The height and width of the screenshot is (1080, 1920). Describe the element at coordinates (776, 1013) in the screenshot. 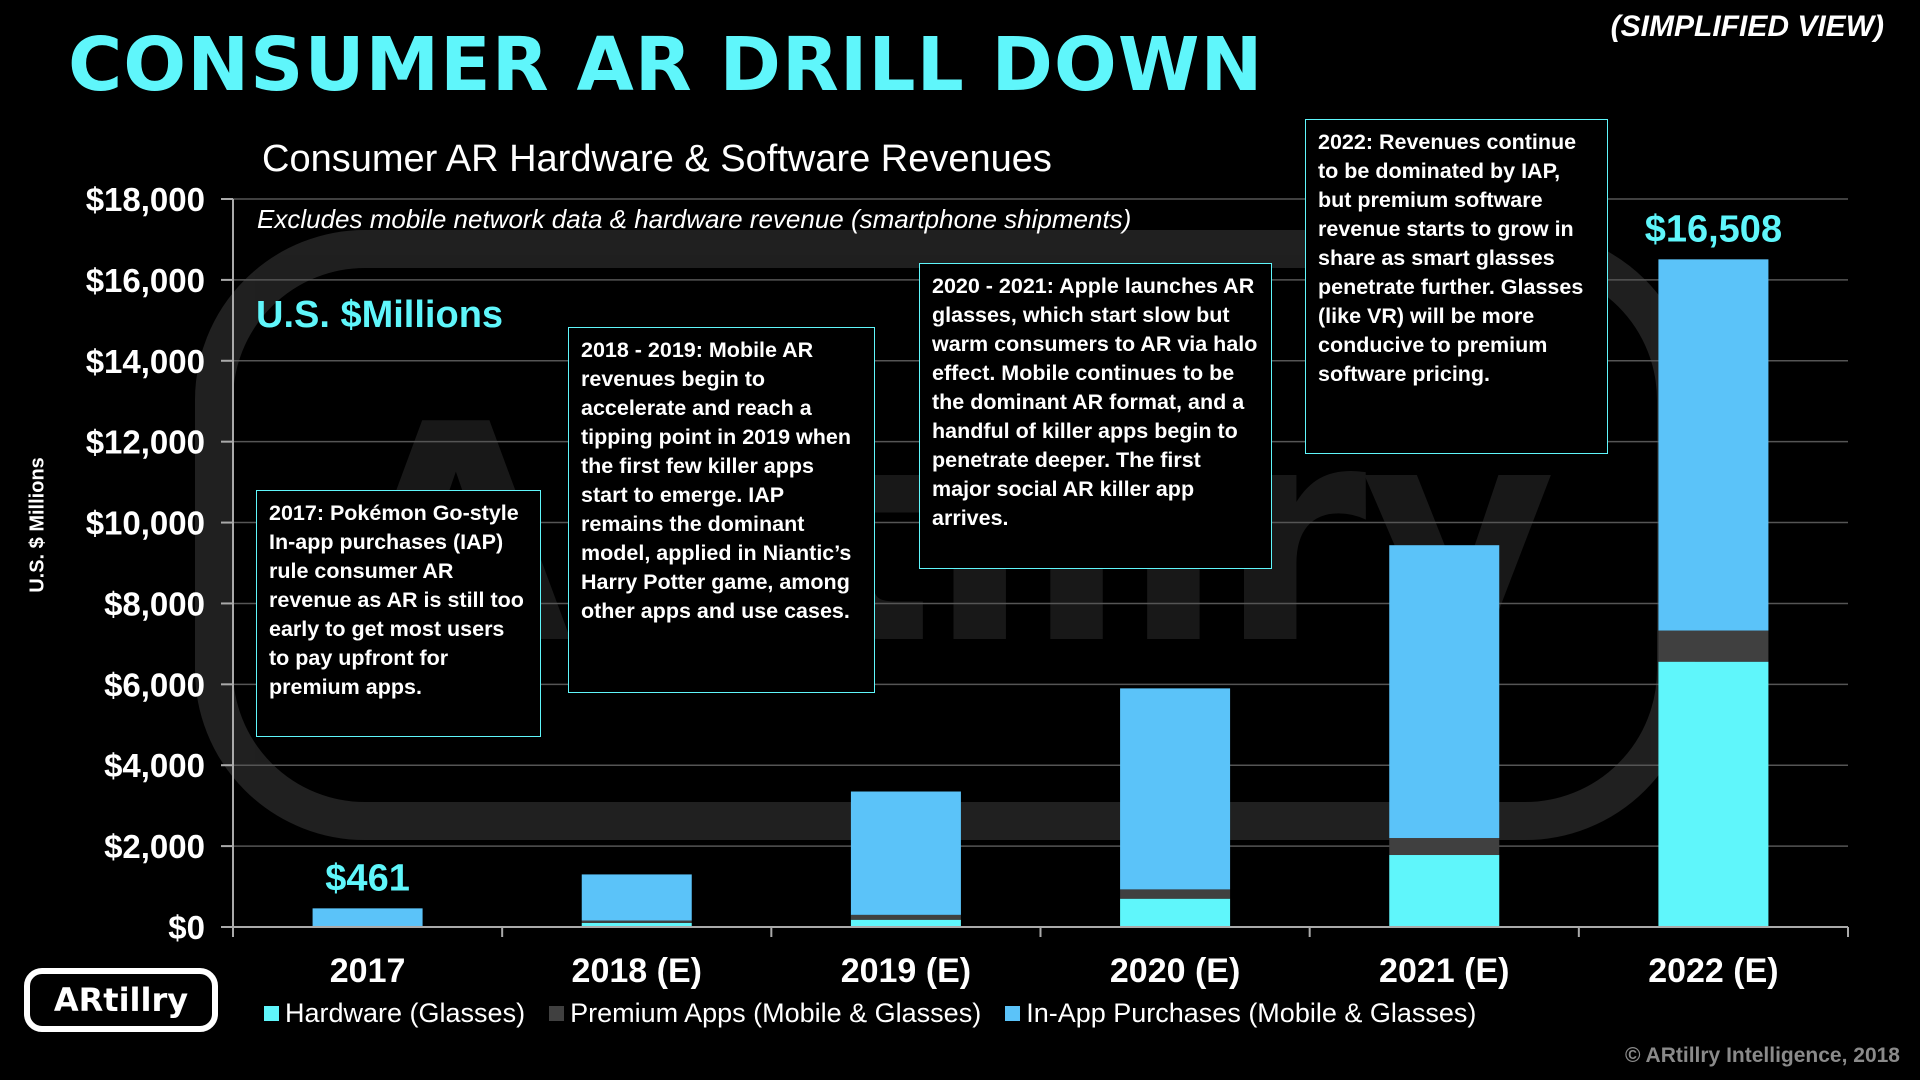

I see `legend-label-premium: Premium Apps (Mobile & Glasses)` at that location.